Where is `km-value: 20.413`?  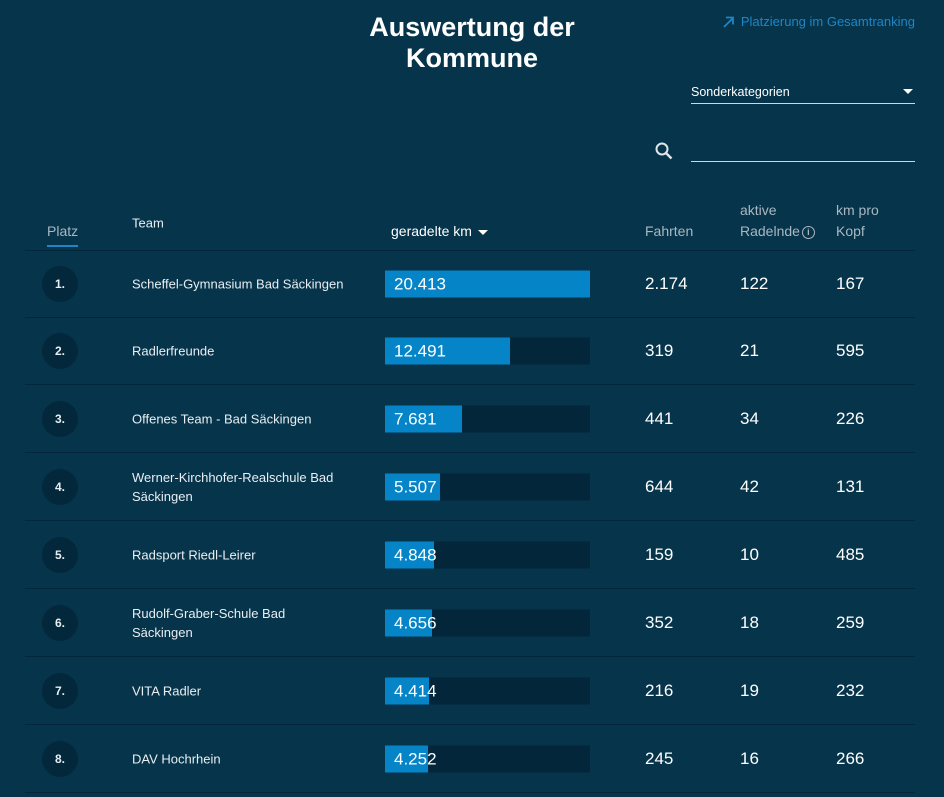 km-value: 20.413 is located at coordinates (420, 284).